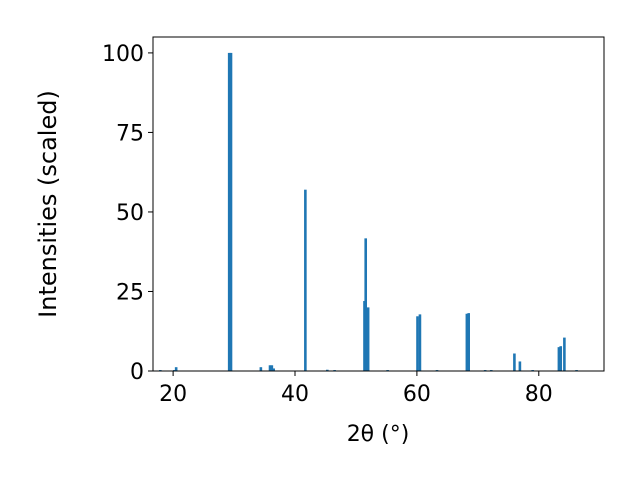 This screenshot has height=480, width=640. I want to click on y-tick-label: 50, so click(130, 213).